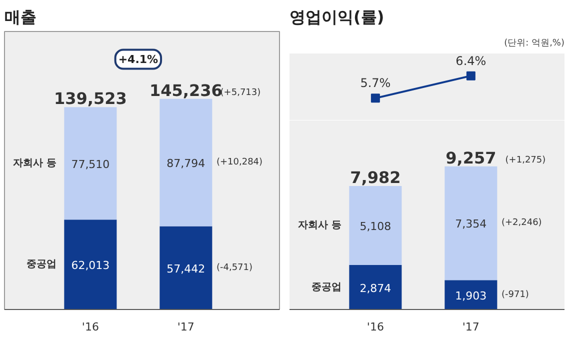  What do you see at coordinates (375, 178) in the screenshot?
I see `total-label: 7,982` at bounding box center [375, 178].